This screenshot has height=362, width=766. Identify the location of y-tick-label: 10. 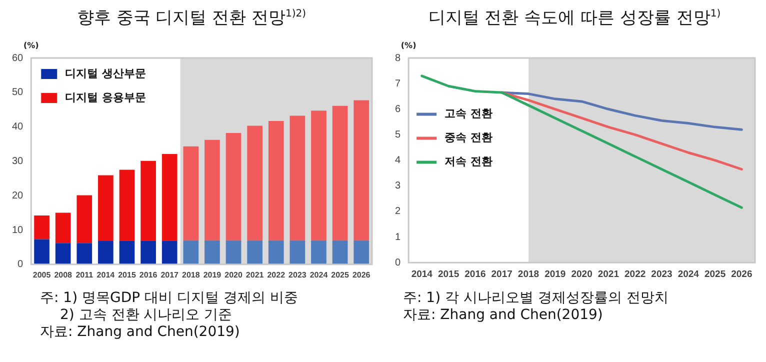
(18, 230).